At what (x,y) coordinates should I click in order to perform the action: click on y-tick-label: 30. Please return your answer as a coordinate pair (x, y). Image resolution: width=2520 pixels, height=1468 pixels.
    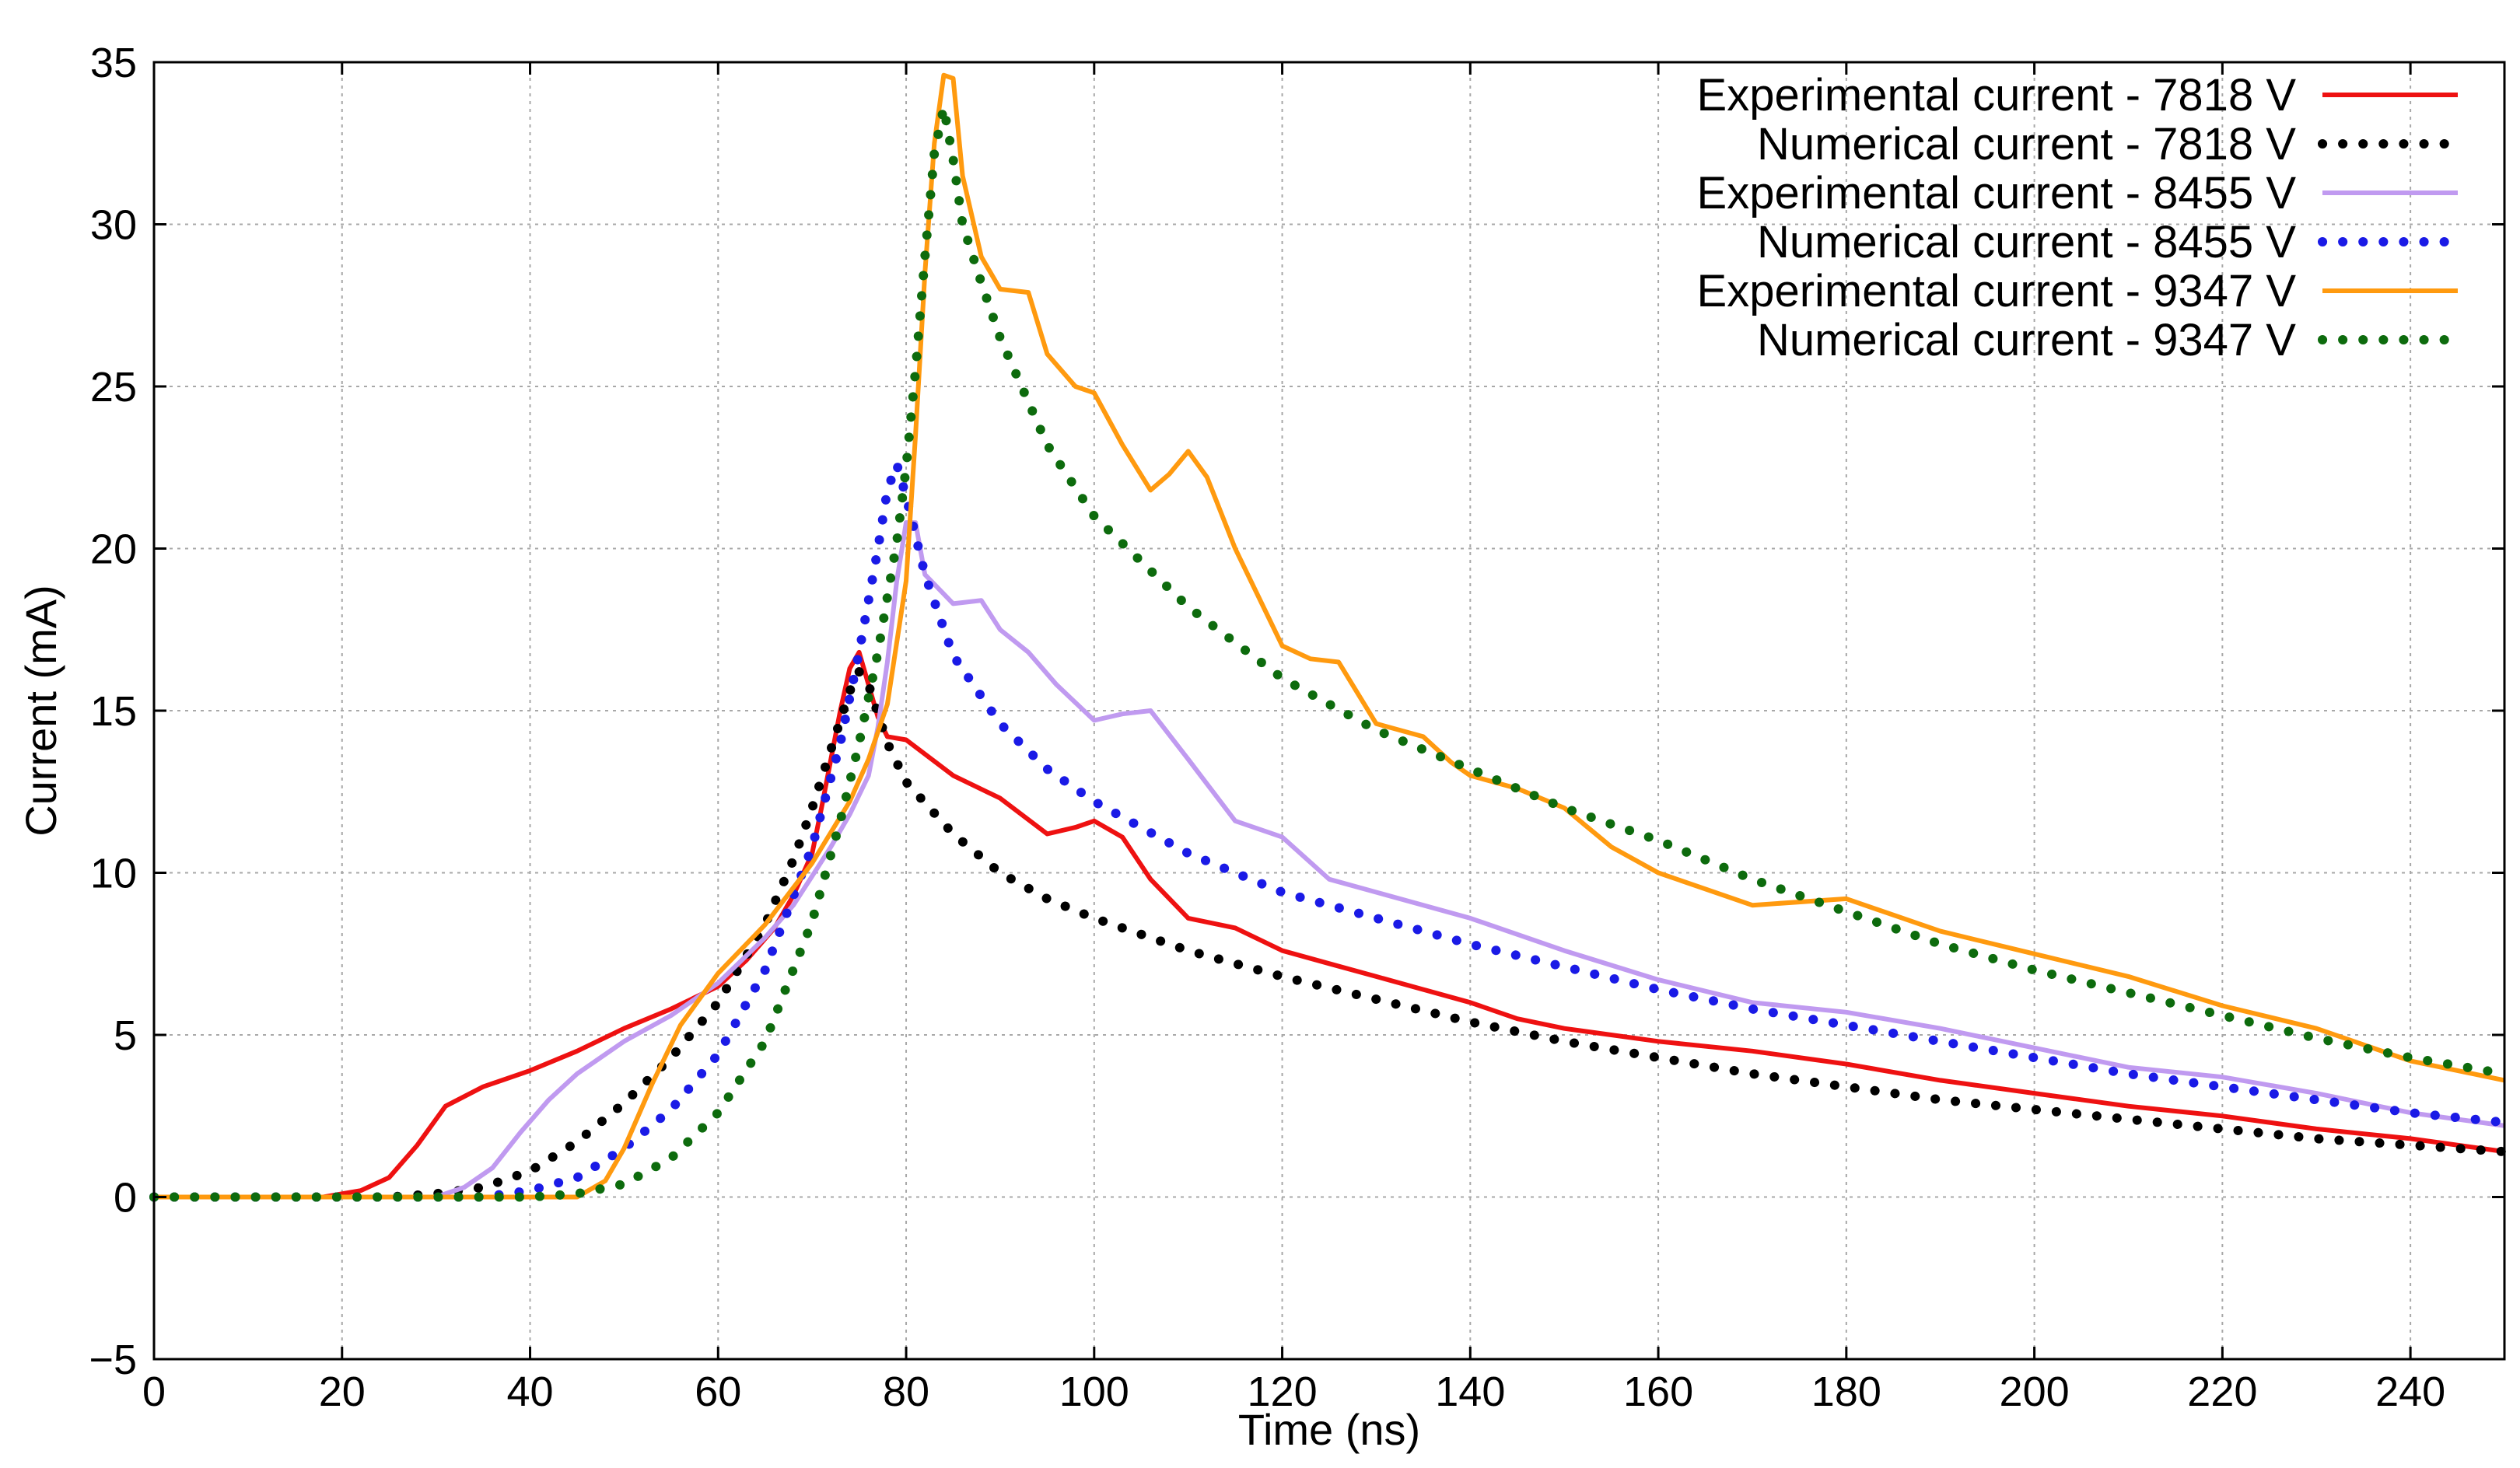
    Looking at the image, I should click on (114, 225).